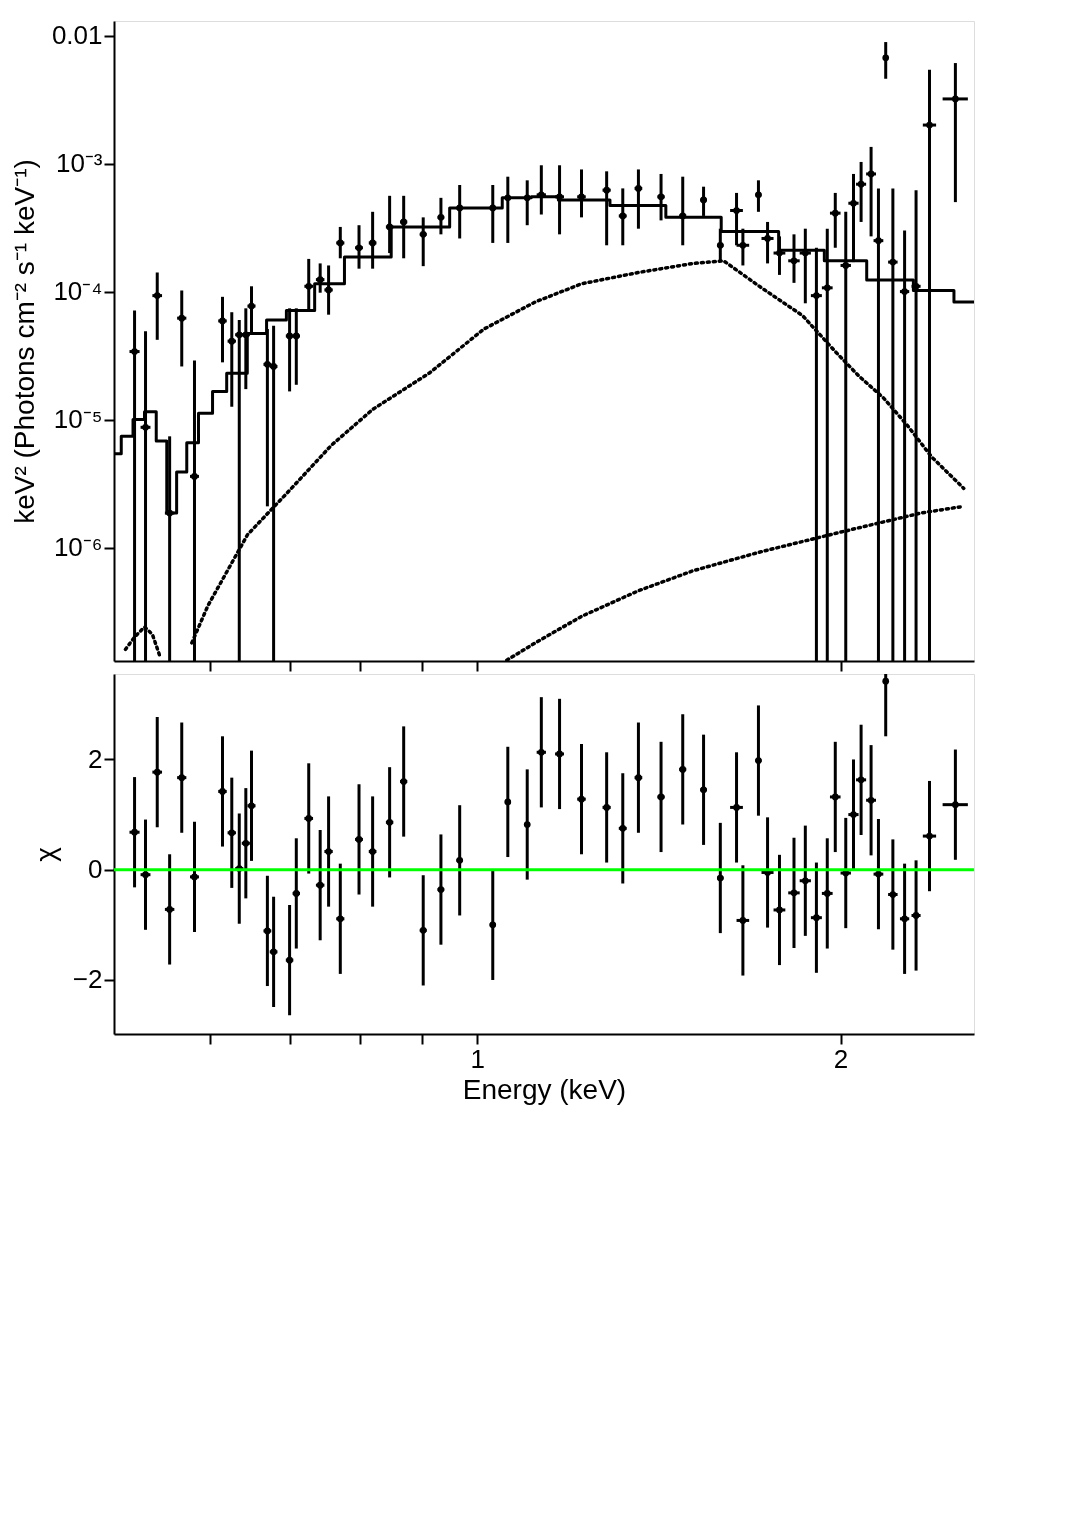  I want to click on y-tick-label: 2, so click(95, 758).